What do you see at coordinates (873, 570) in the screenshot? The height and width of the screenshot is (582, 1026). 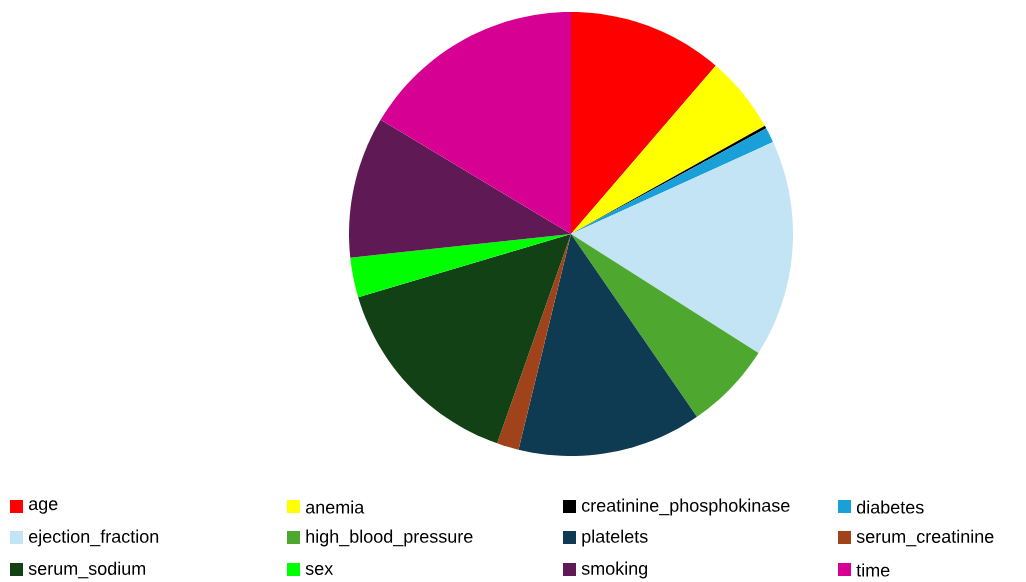 I see `legend-label: time` at bounding box center [873, 570].